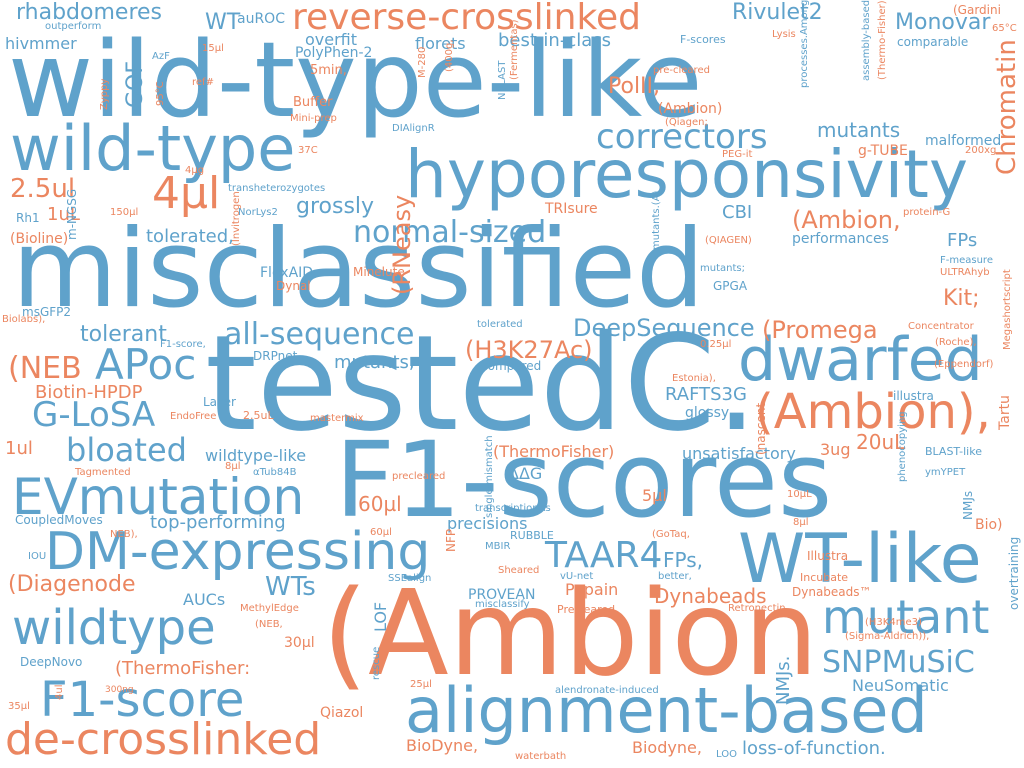  Describe the element at coordinates (59, 520) in the screenshot. I see `word: CoupledMoves` at that location.